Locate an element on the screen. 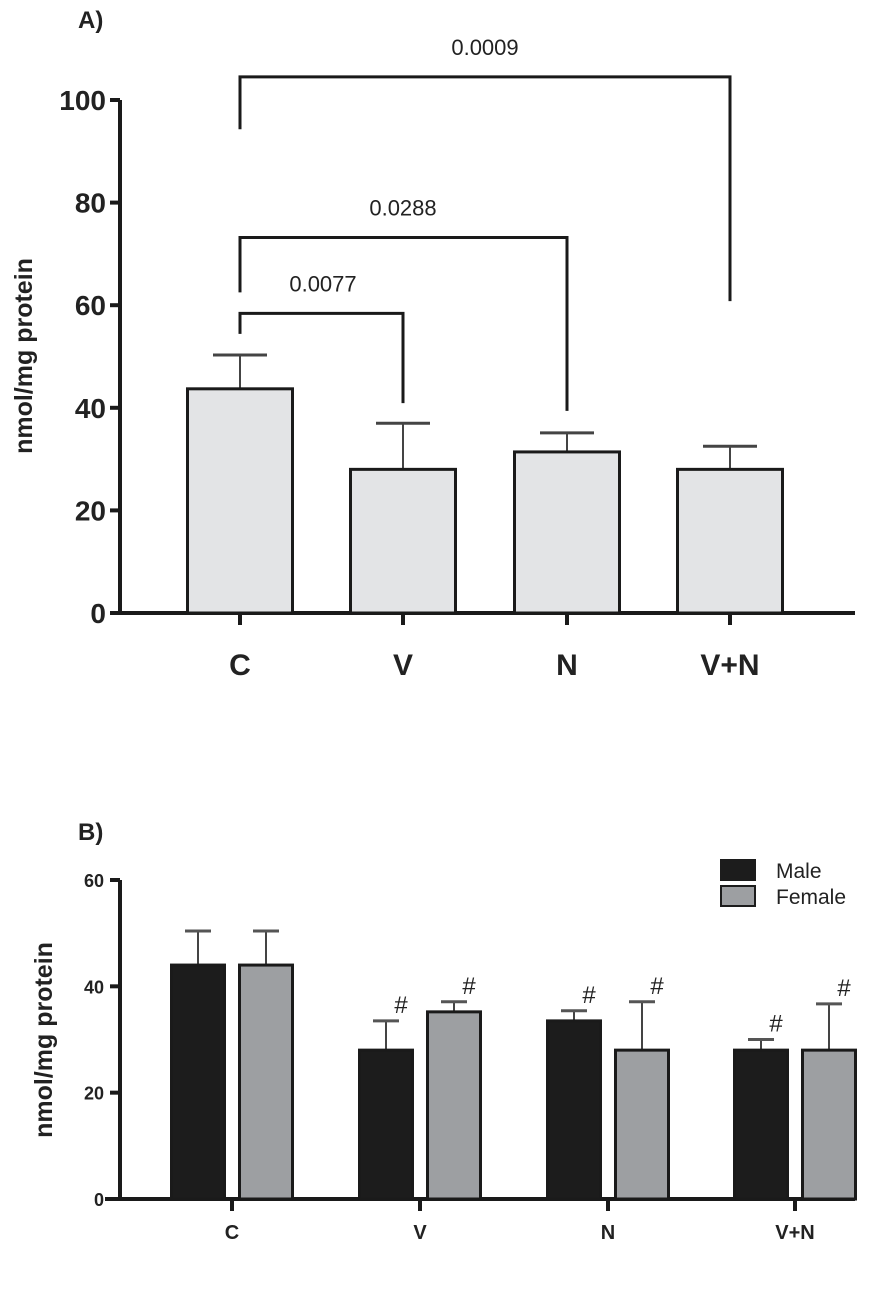 Image resolution: width=879 pixels, height=1306 pixels. legend-swatch-female is located at coordinates (738, 896).